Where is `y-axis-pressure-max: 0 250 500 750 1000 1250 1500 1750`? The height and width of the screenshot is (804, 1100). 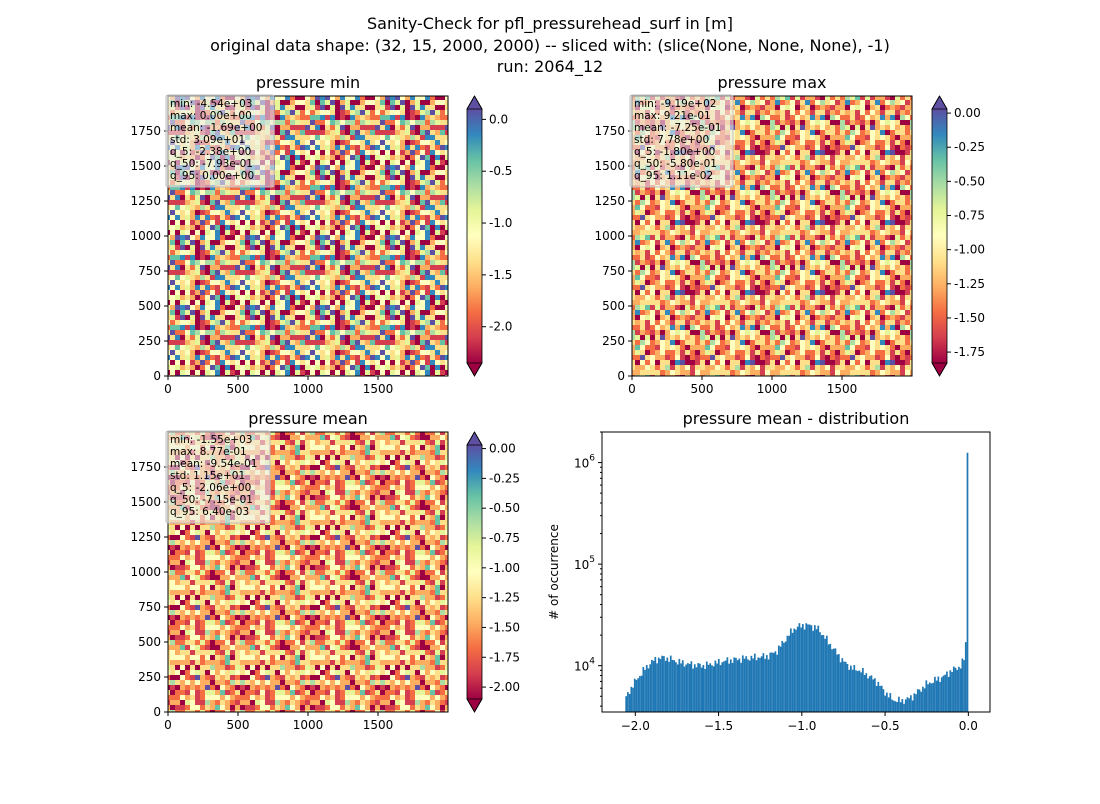
y-axis-pressure-max: 0 250 500 750 1000 1250 1500 1750 is located at coordinates (613, 253).